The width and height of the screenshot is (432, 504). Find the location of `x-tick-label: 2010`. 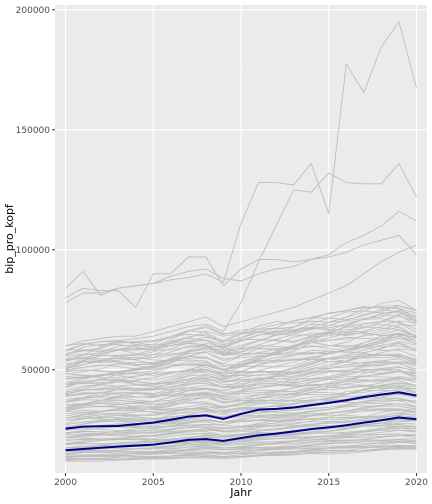

x-tick-label: 2010 is located at coordinates (241, 483).